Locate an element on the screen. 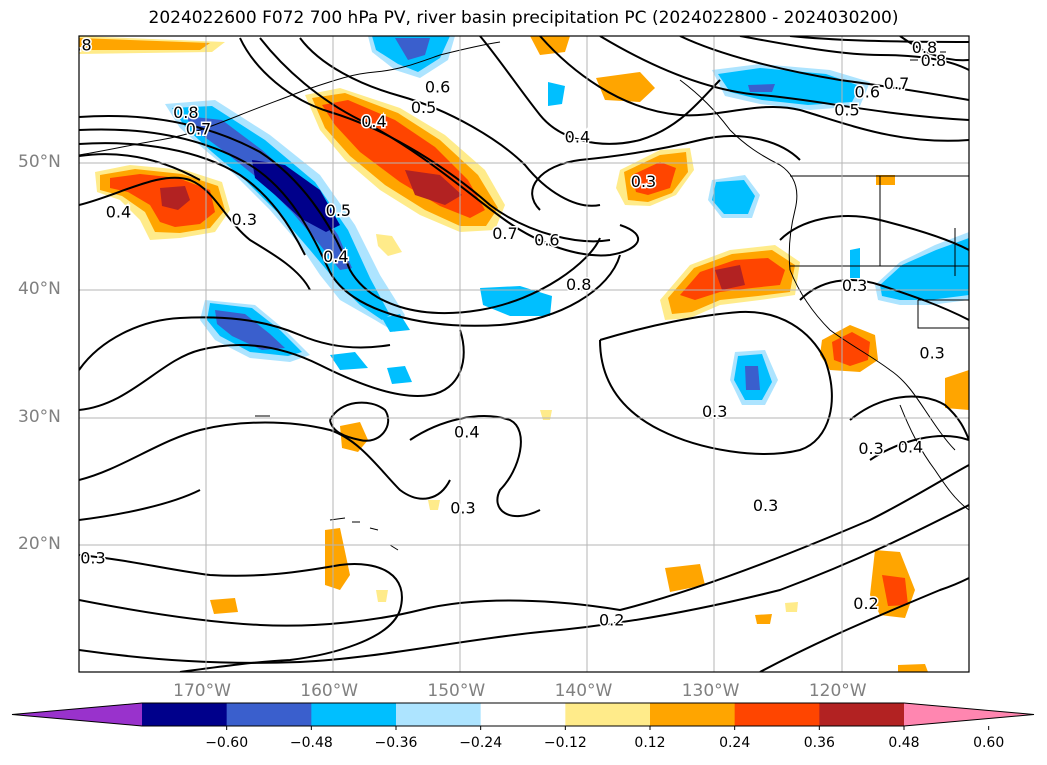 The width and height of the screenshot is (1047, 765). colorbar-tick-label: −0.48 is located at coordinates (311, 743).